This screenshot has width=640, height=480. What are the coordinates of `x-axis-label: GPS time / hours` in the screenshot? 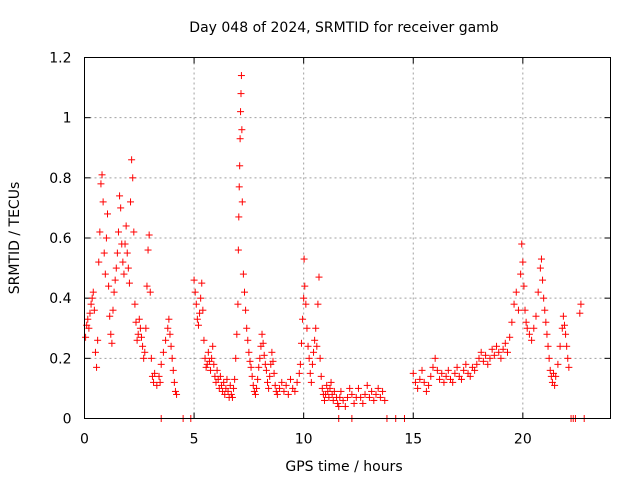 It's located at (343, 467).